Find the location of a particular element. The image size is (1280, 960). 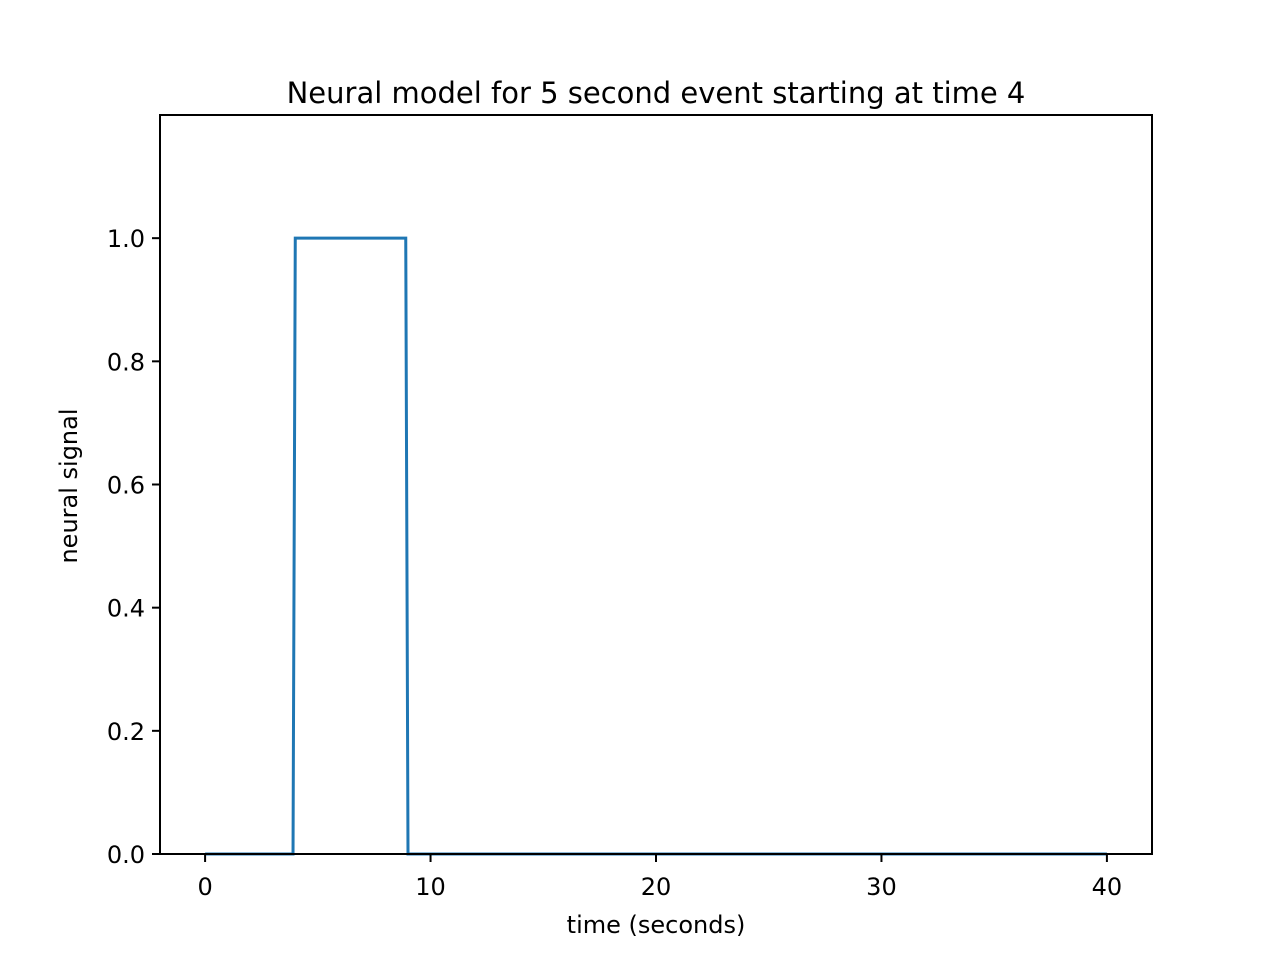

x-tick-label: 10 is located at coordinates (430, 887).